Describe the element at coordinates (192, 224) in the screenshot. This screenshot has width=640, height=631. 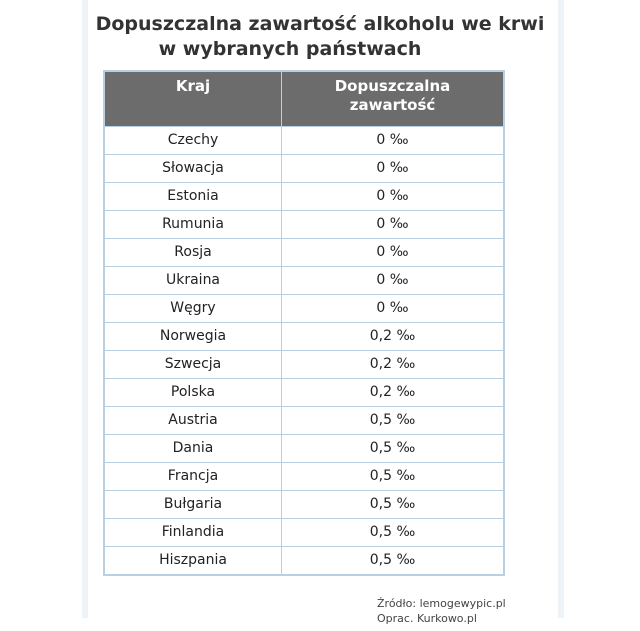
I see `country-cell: Rumunia` at that location.